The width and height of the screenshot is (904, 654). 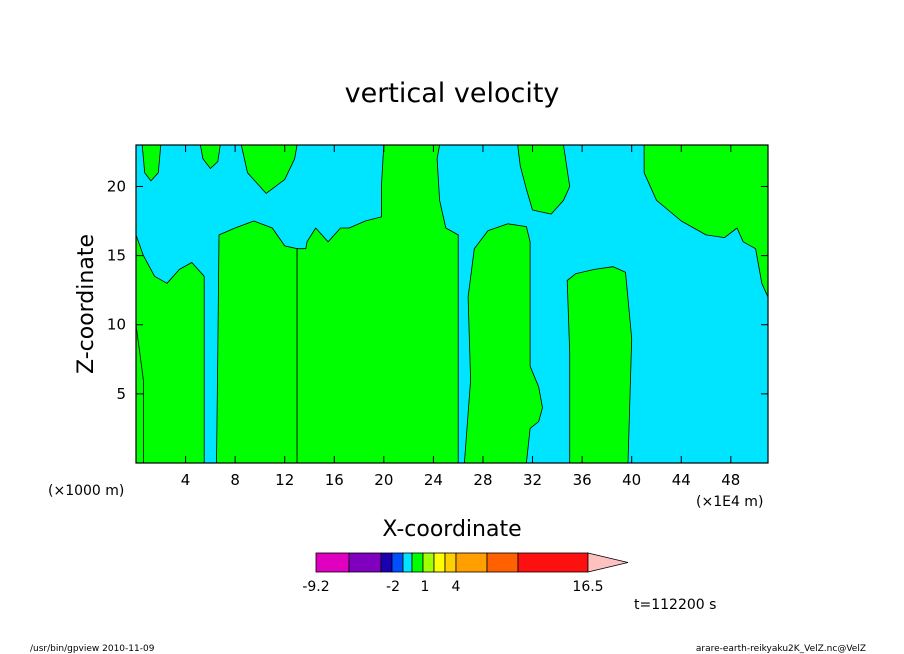 What do you see at coordinates (425, 587) in the screenshot?
I see `colorbar-label-1: 1` at bounding box center [425, 587].